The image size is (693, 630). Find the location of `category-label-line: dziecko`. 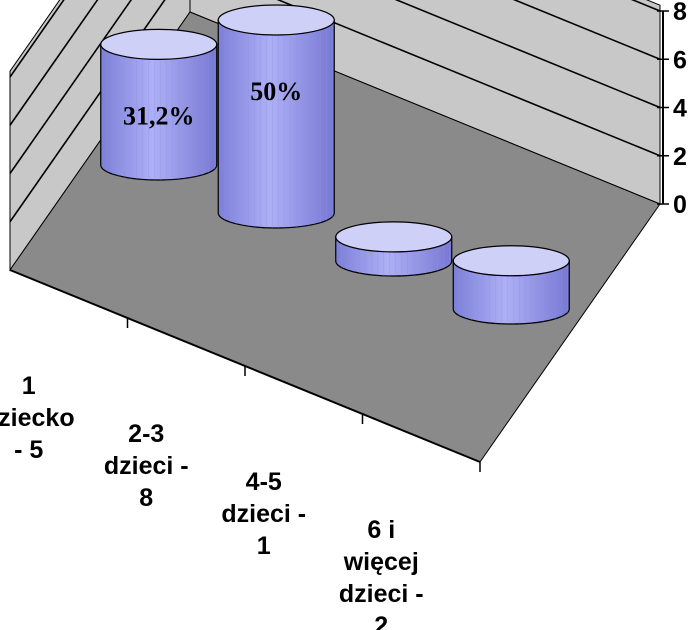

category-label-line: dziecko is located at coordinates (37, 418).